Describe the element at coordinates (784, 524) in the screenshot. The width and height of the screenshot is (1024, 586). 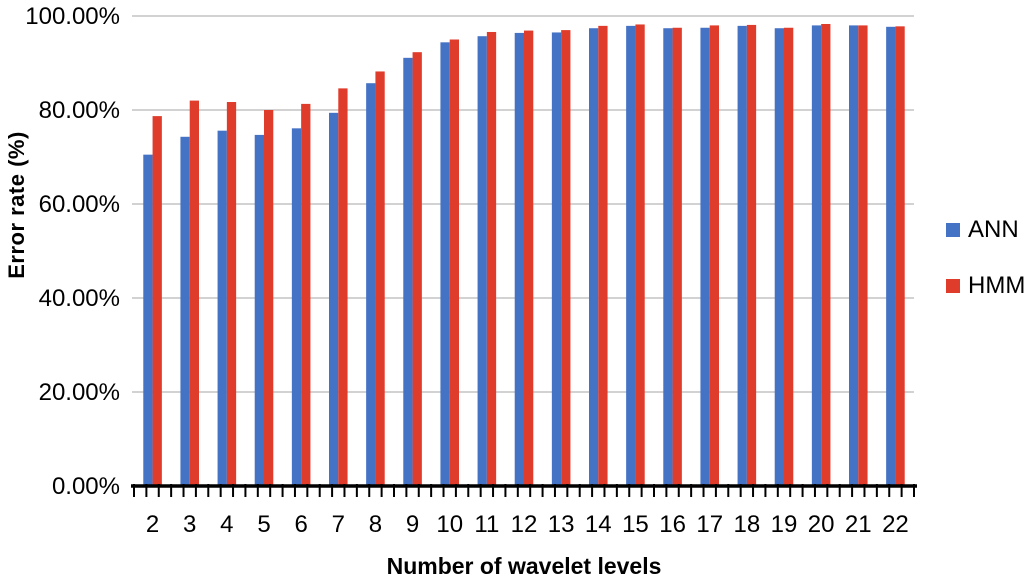
I see `x-tick-label: 19` at that location.